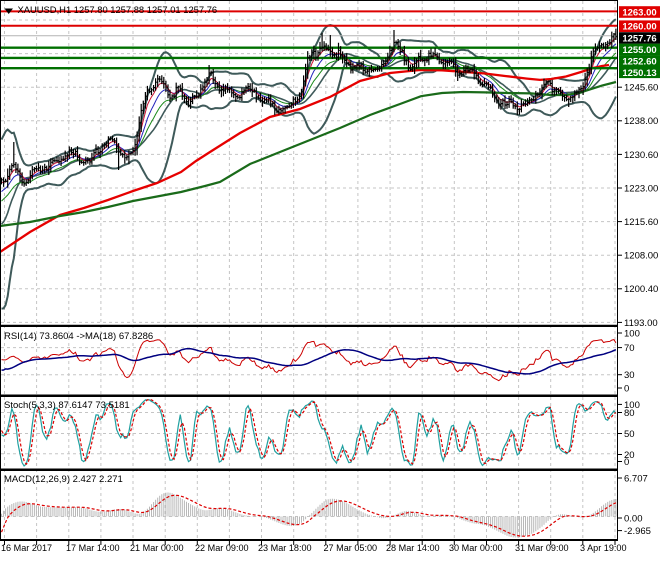 The image size is (660, 565). What do you see at coordinates (78, 336) in the screenshot?
I see `svg-text:RSI(14) 73.8604 ->MA(18) 67.8: RSI(14) 73.8604 ->MA(18) 67.8286` at bounding box center [78, 336].